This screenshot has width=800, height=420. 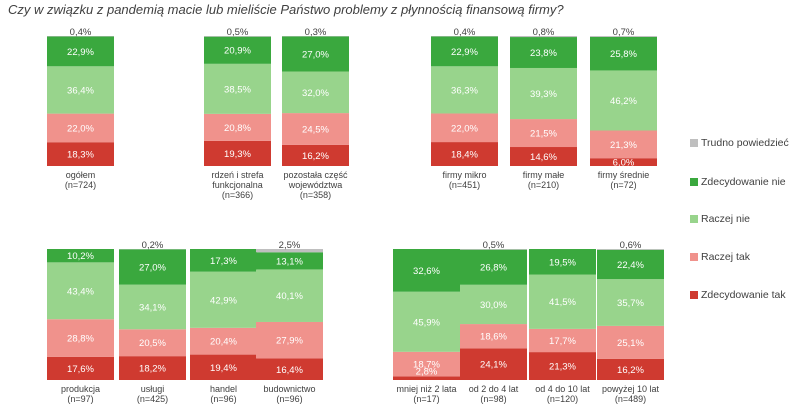 What do you see at coordinates (562, 399) in the screenshot?
I see `category-label: (n=120)` at bounding box center [562, 399].